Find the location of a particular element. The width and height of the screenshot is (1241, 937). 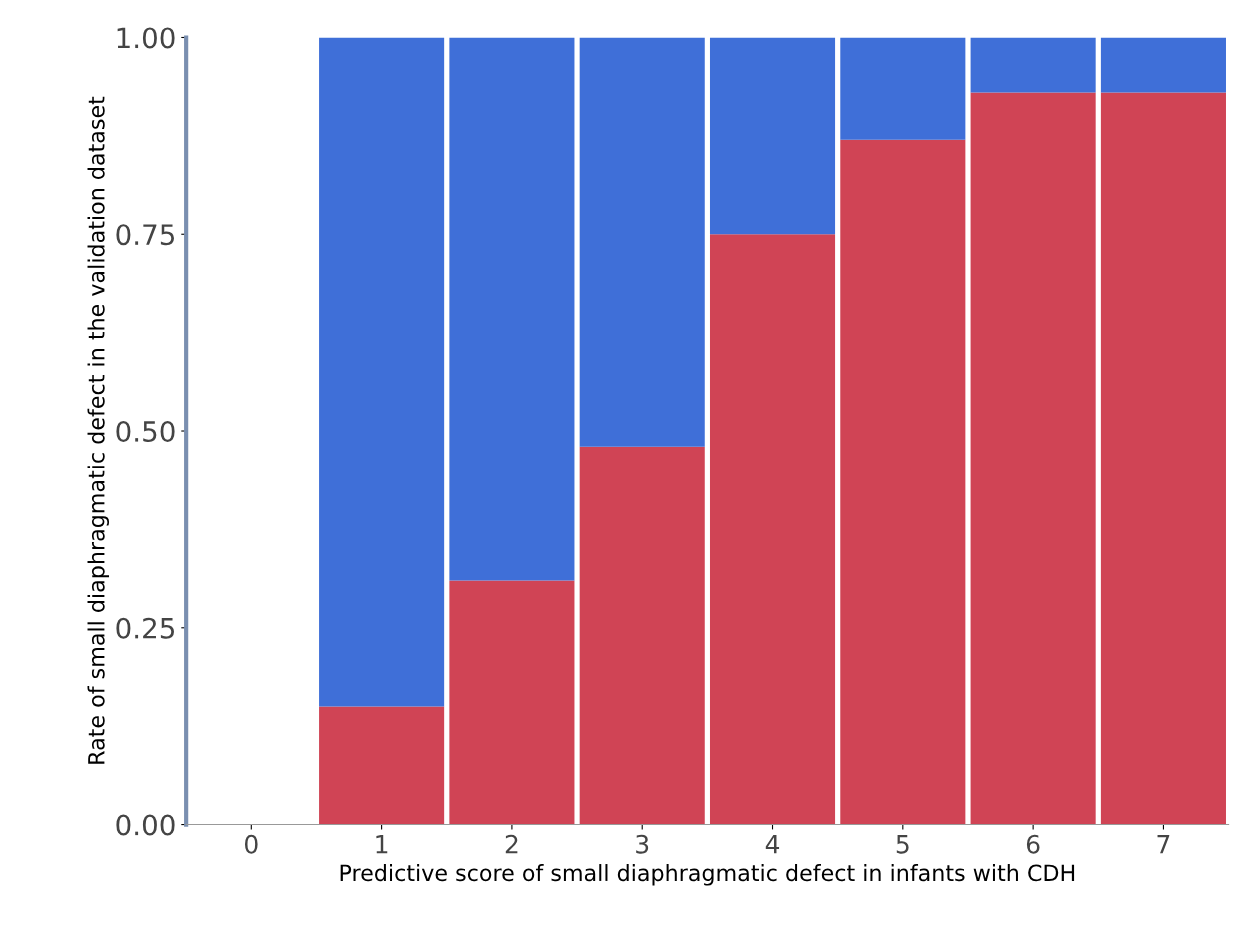

y-tick-label: 1.00 is located at coordinates (146, 38).